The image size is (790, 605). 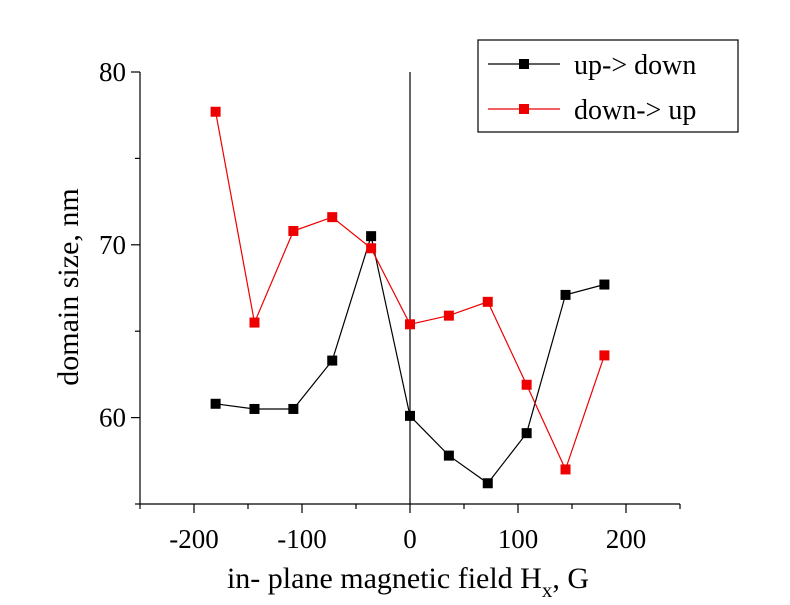 I want to click on legend-label: up-> down, so click(x=635, y=65).